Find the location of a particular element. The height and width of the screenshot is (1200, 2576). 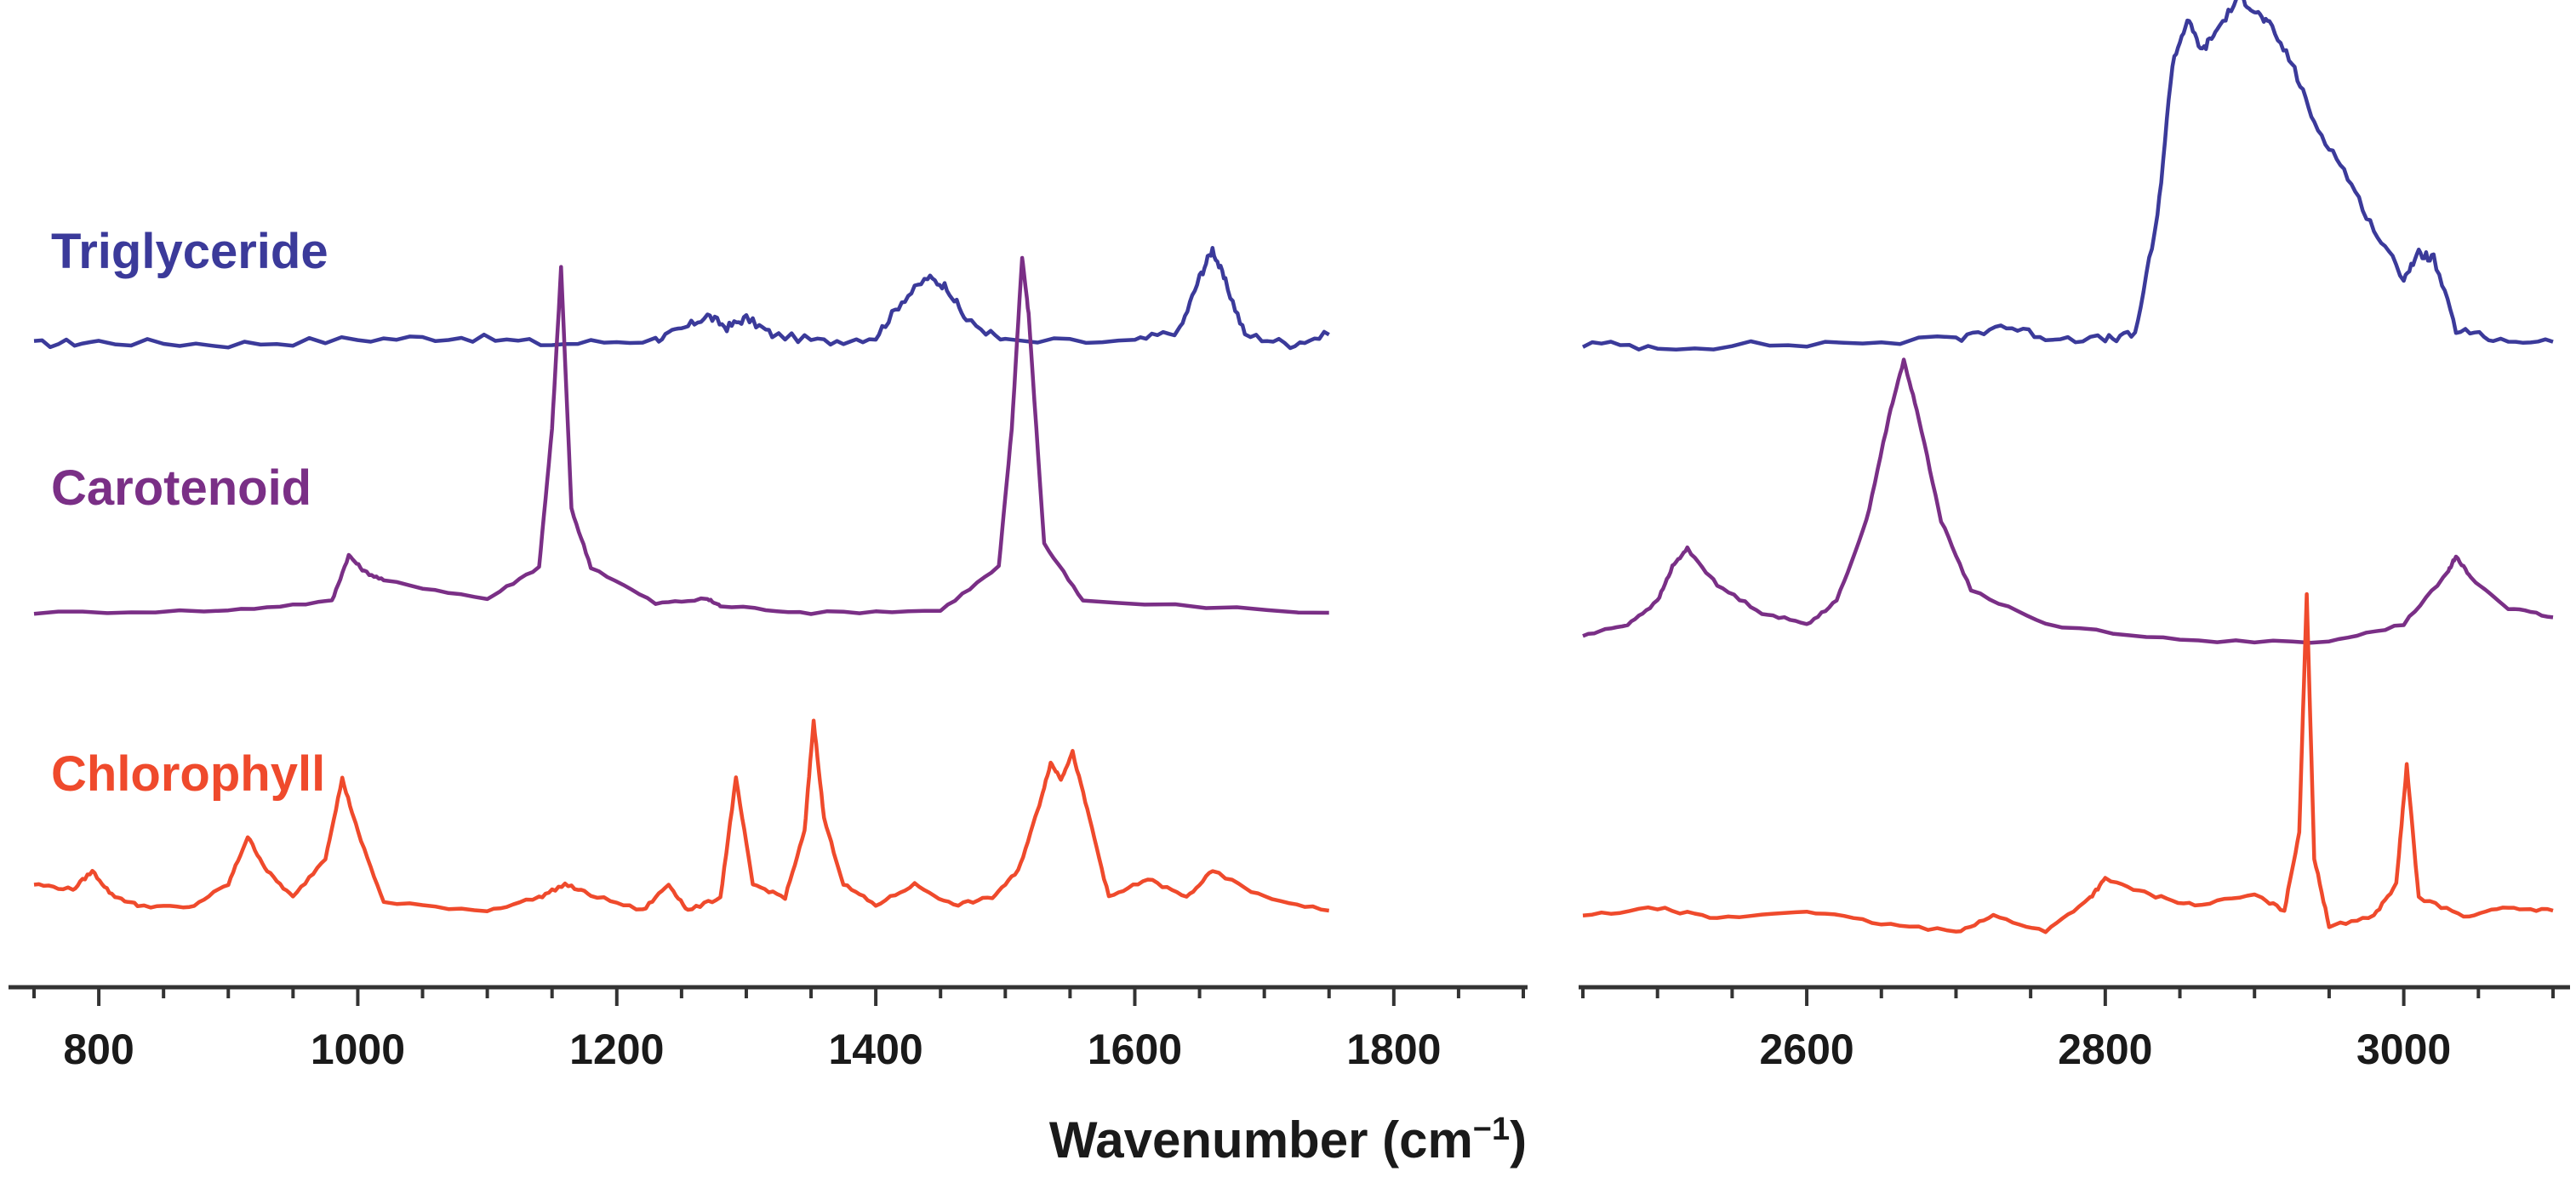

series-line-triglyceride-high-wavenumber is located at coordinates (2067, 175).